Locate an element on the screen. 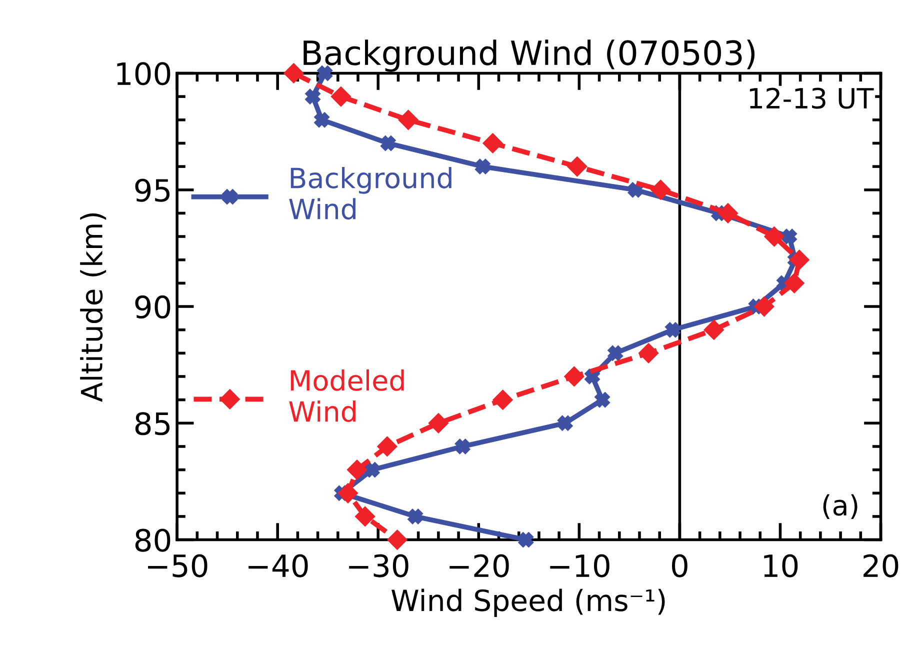 The image size is (908, 648). annotation: 12-13 UT is located at coordinates (812, 98).